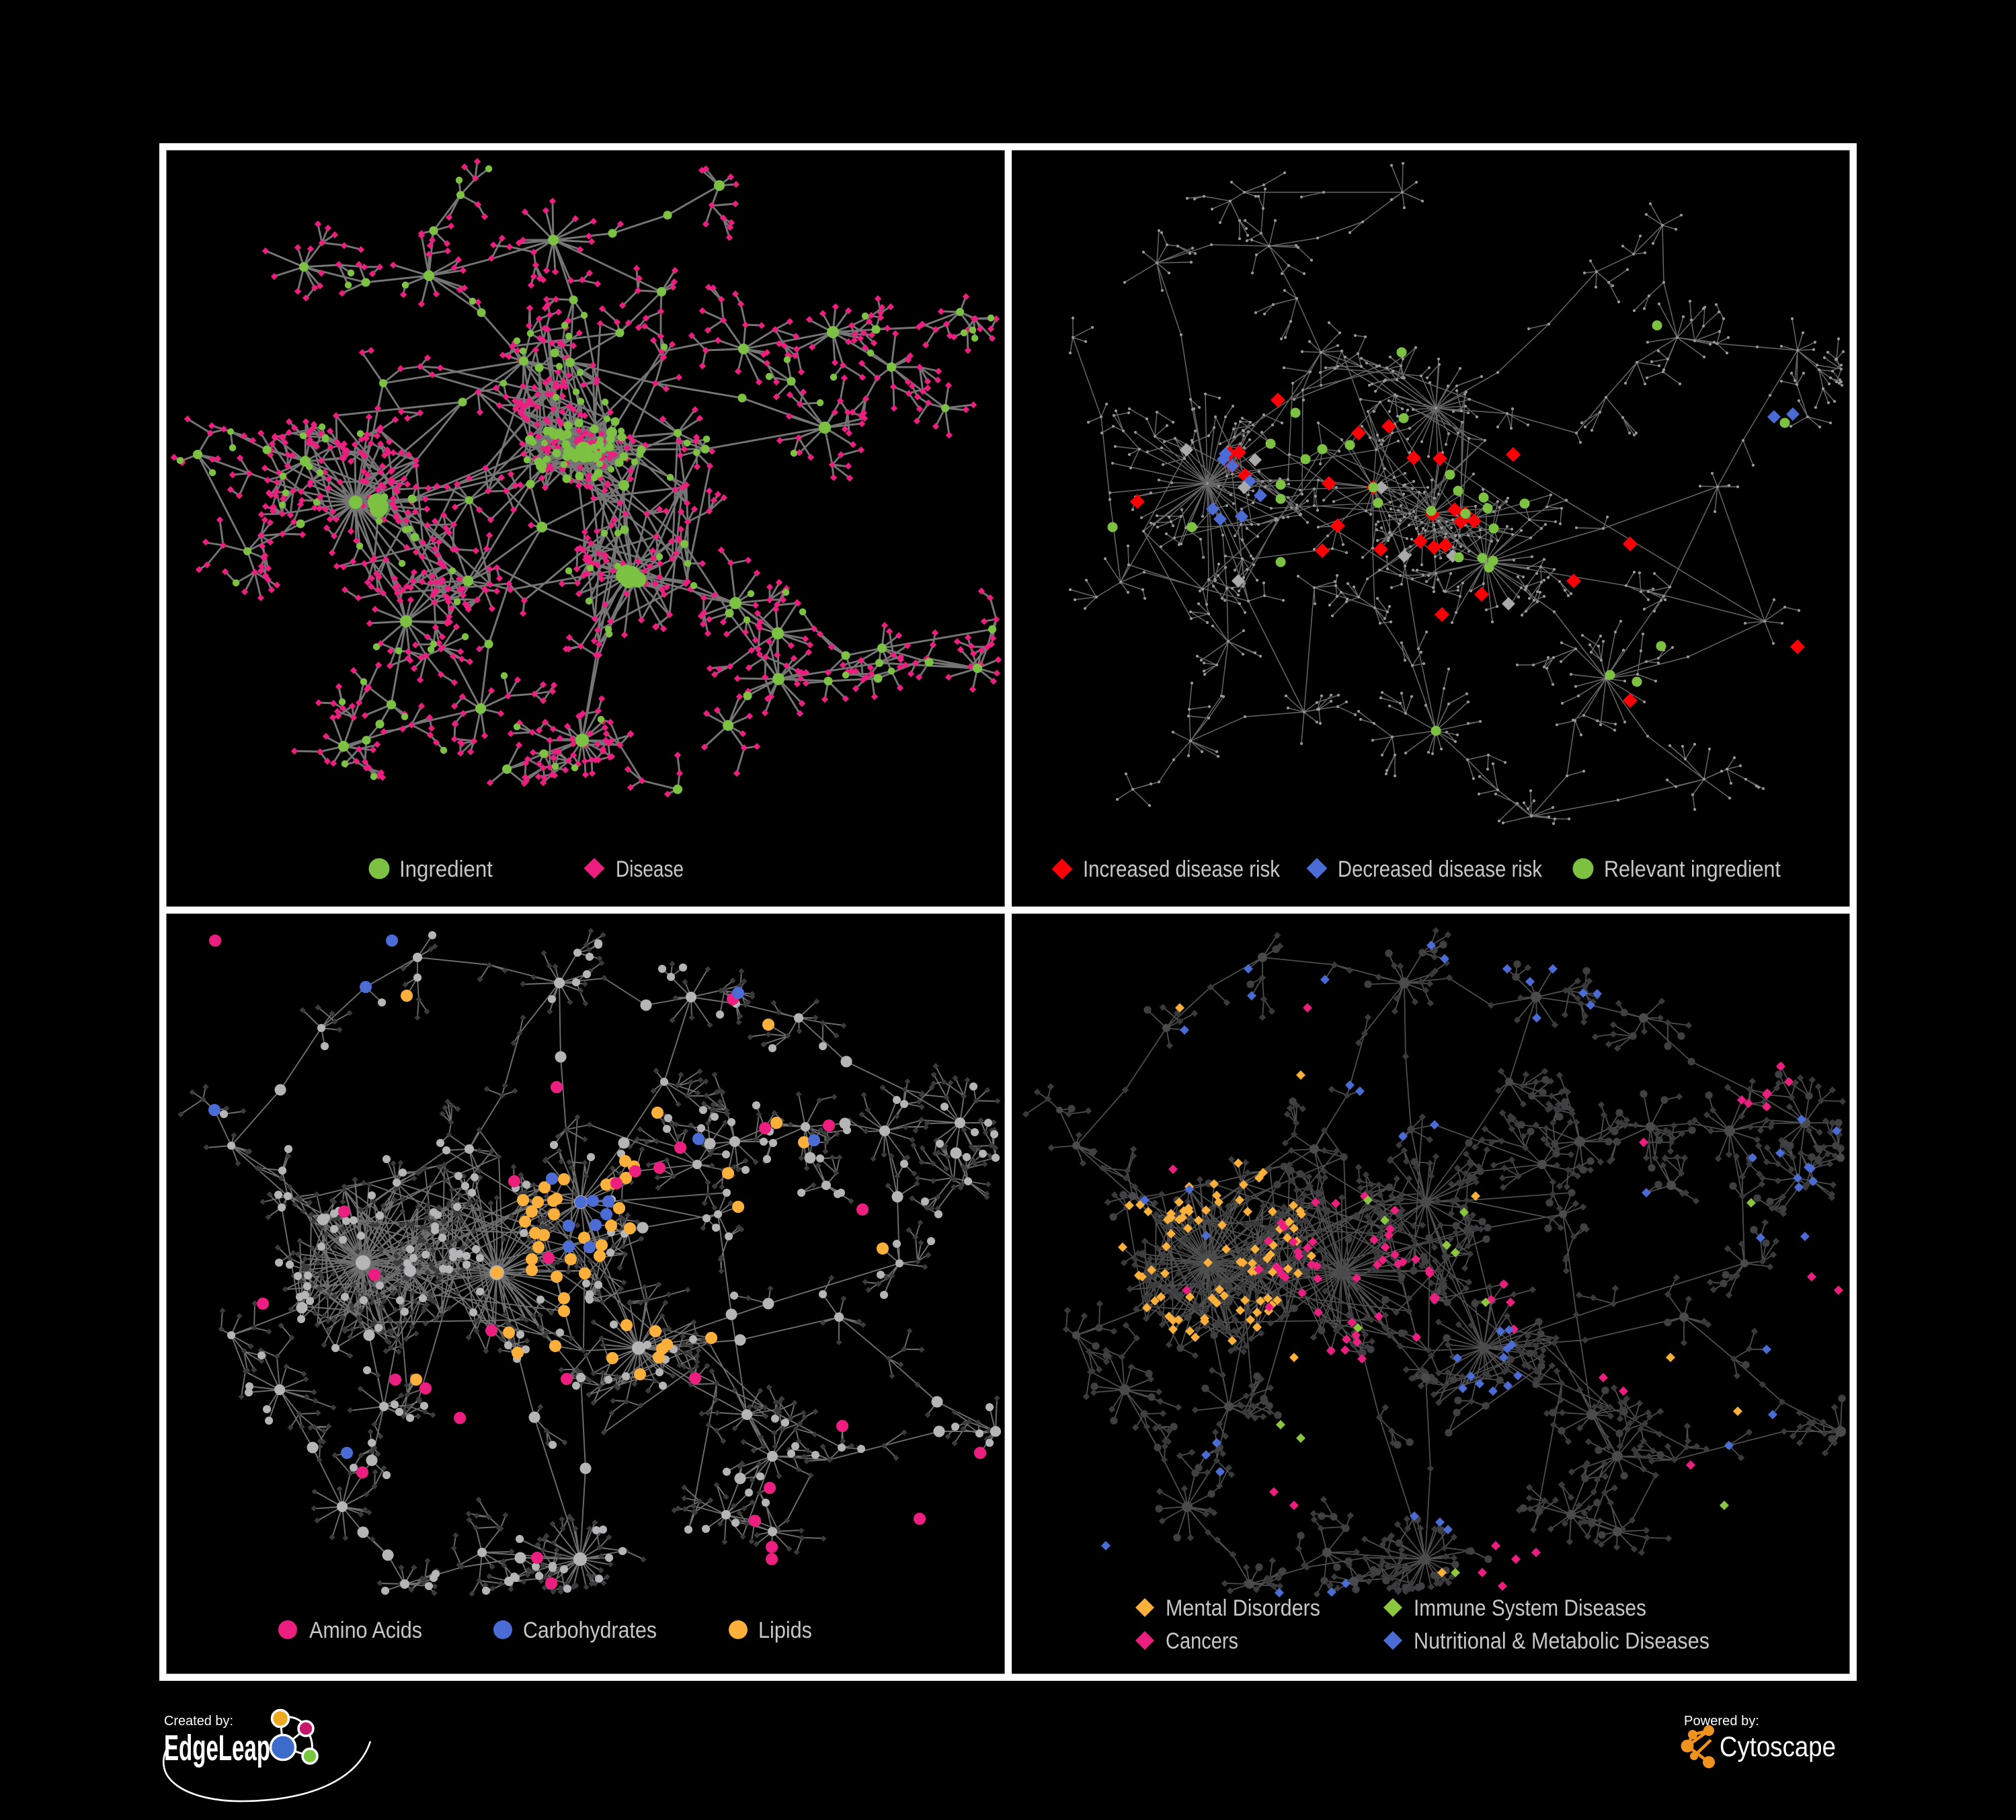 The width and height of the screenshot is (2016, 1820). I want to click on svg-text: Increased disease risk, so click(1182, 869).